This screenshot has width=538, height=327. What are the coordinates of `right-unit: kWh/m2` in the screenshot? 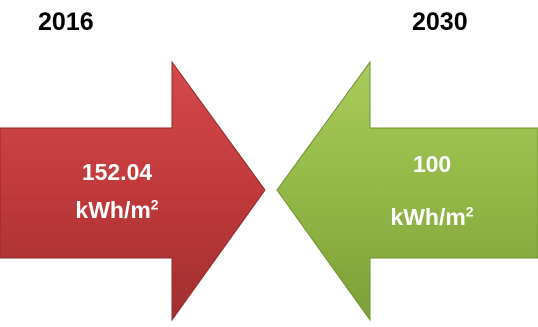 It's located at (432, 216).